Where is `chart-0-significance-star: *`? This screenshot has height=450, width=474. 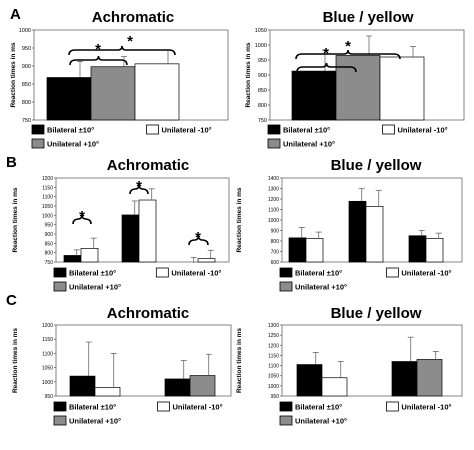 chart-0-significance-star: * is located at coordinates (130, 41).